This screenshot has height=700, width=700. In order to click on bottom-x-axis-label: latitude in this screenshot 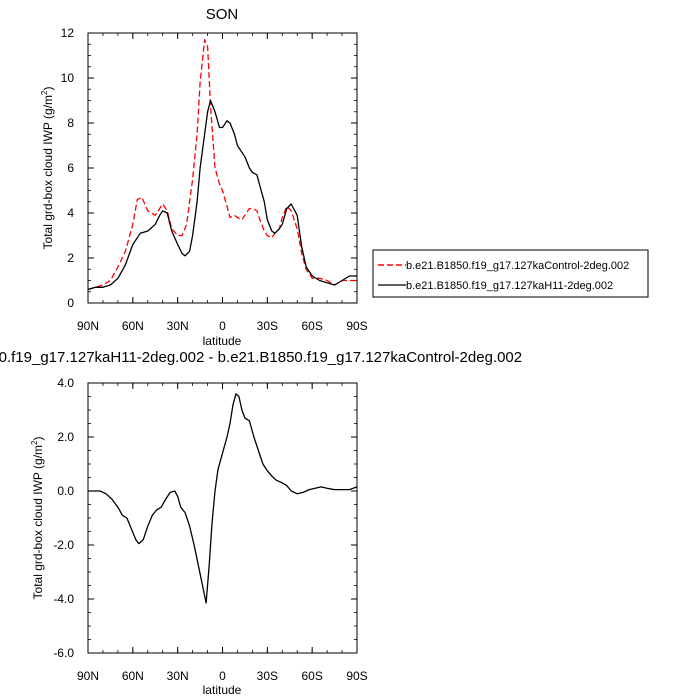, I will do `click(222, 690)`.